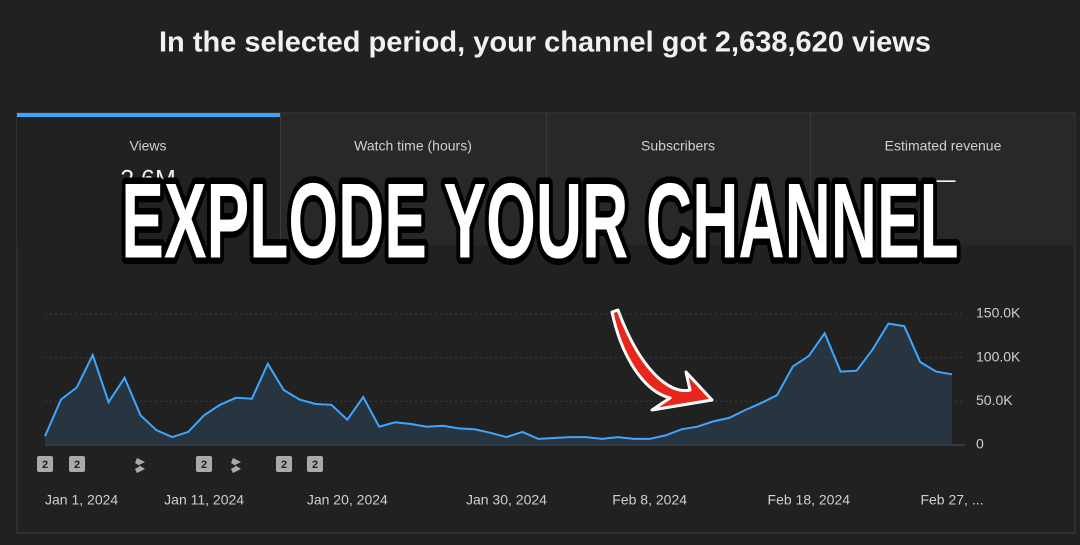 This screenshot has height=545, width=1080. What do you see at coordinates (148, 115) in the screenshot?
I see `tab-indicator` at bounding box center [148, 115].